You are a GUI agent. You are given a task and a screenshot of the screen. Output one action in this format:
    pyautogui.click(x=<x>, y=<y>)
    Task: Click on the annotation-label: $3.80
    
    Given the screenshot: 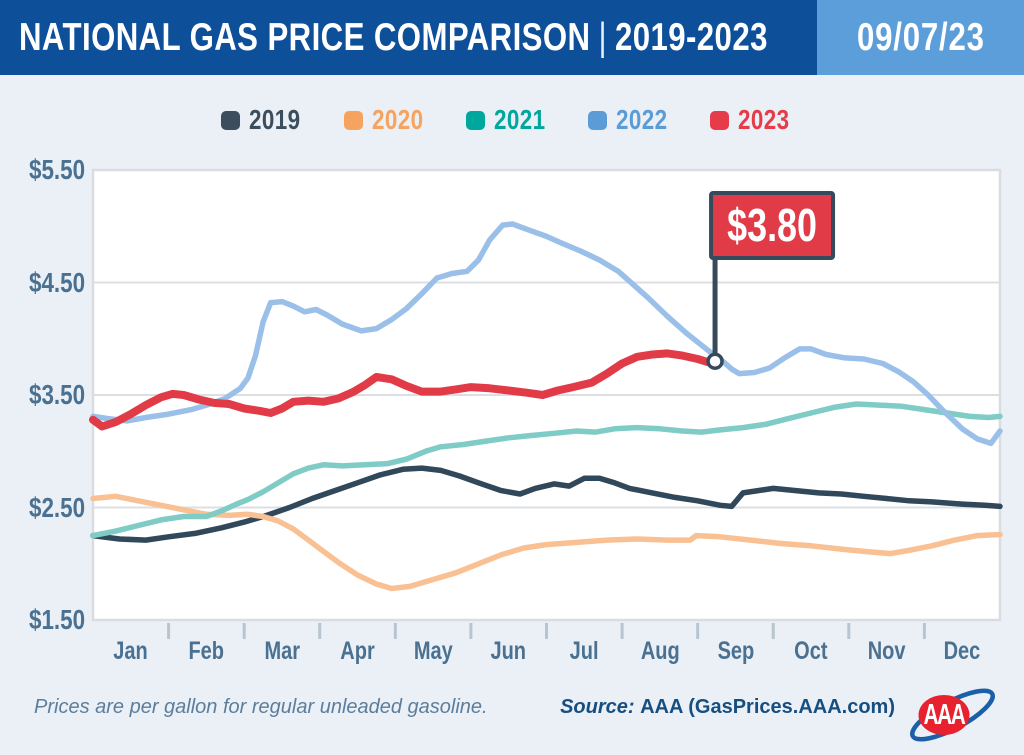 What is the action you would take?
    pyautogui.click(x=772, y=225)
    